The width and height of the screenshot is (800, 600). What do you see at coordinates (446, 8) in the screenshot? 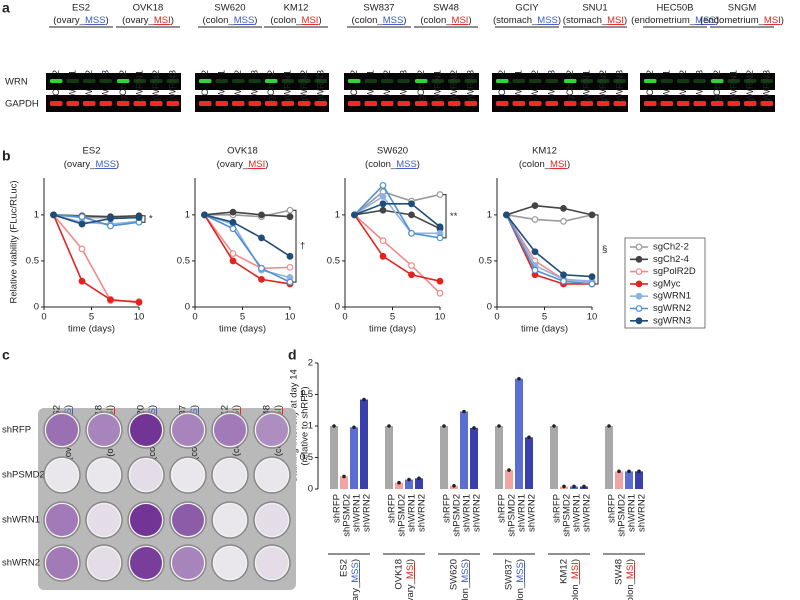
I see `cell-line: SW48` at bounding box center [446, 8].